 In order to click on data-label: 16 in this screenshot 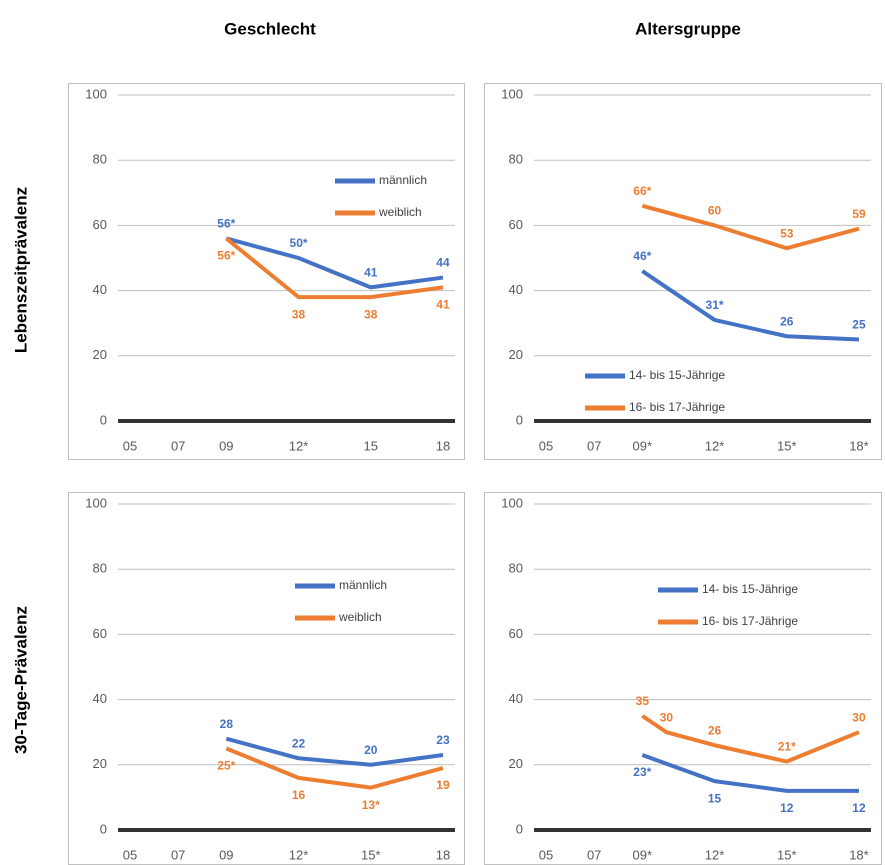, I will do `click(299, 795)`.